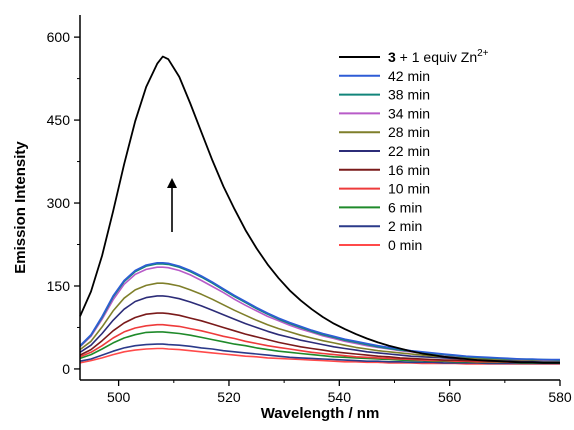 This screenshot has width=574, height=430. What do you see at coordinates (450, 397) in the screenshot?
I see `x-tick-label: 560` at bounding box center [450, 397].